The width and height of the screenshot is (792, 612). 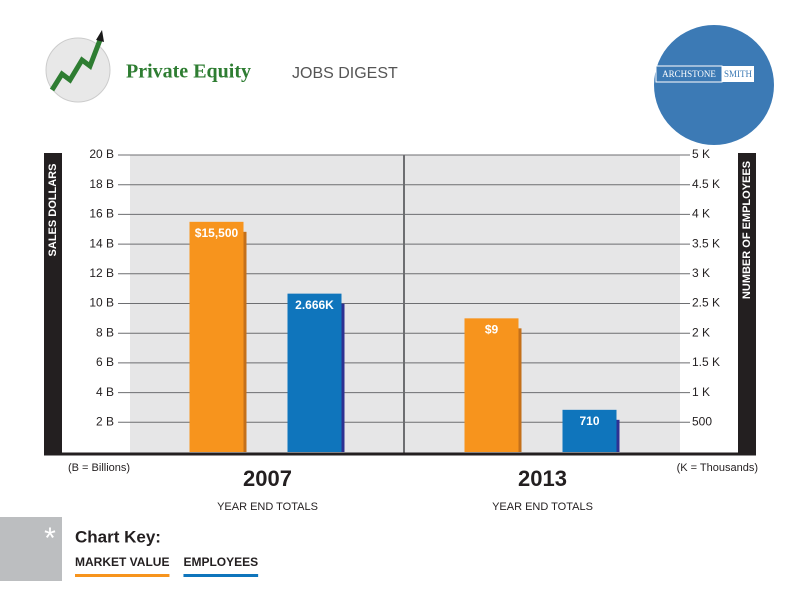 What do you see at coordinates (701, 154) in the screenshot?
I see `y2-tick-label: 5 K` at bounding box center [701, 154].